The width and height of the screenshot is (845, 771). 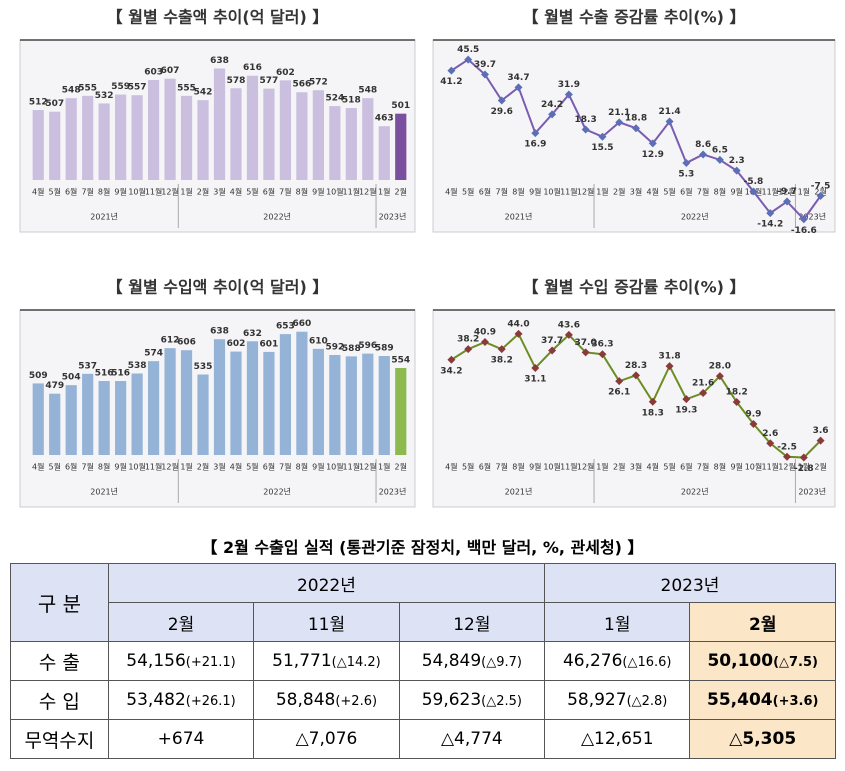 I want to click on row-label: 수 입, so click(x=59, y=700).